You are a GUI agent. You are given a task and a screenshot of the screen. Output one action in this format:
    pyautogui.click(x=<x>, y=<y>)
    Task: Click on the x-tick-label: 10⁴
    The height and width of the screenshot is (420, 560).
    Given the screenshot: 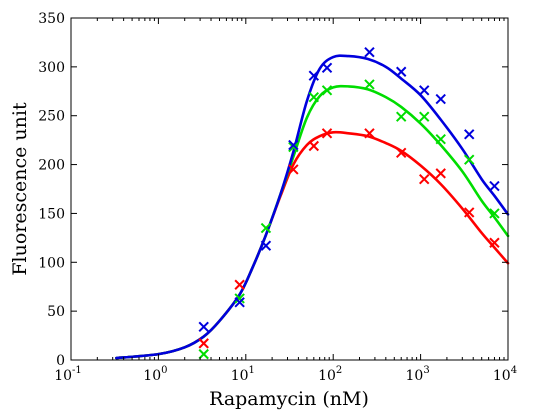 What is the action you would take?
    pyautogui.click(x=505, y=374)
    